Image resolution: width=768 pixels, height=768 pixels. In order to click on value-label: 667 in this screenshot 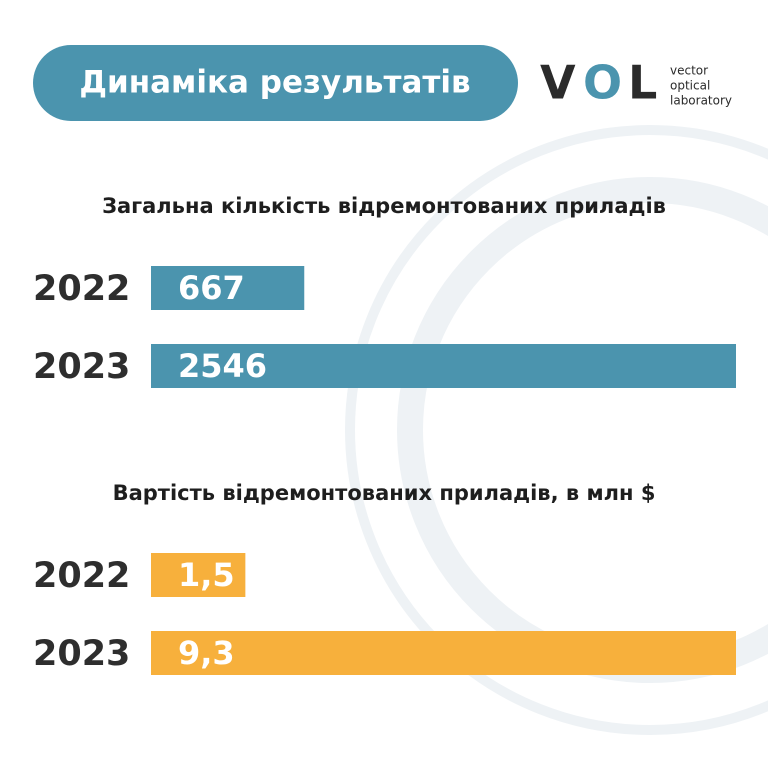, I will do `click(211, 288)`.